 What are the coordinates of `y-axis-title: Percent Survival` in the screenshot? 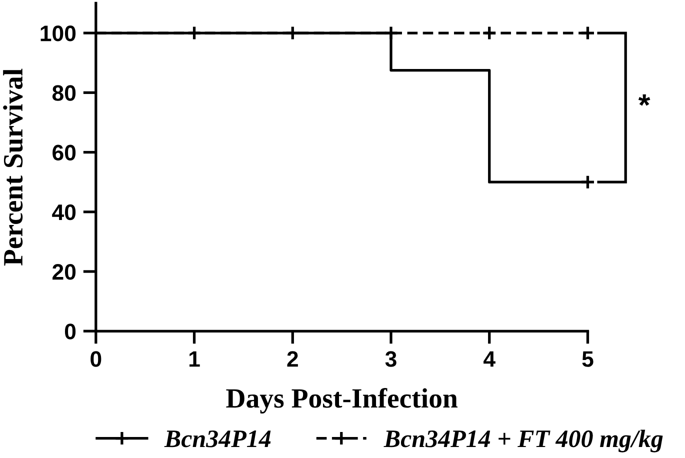 It's located at (13, 167).